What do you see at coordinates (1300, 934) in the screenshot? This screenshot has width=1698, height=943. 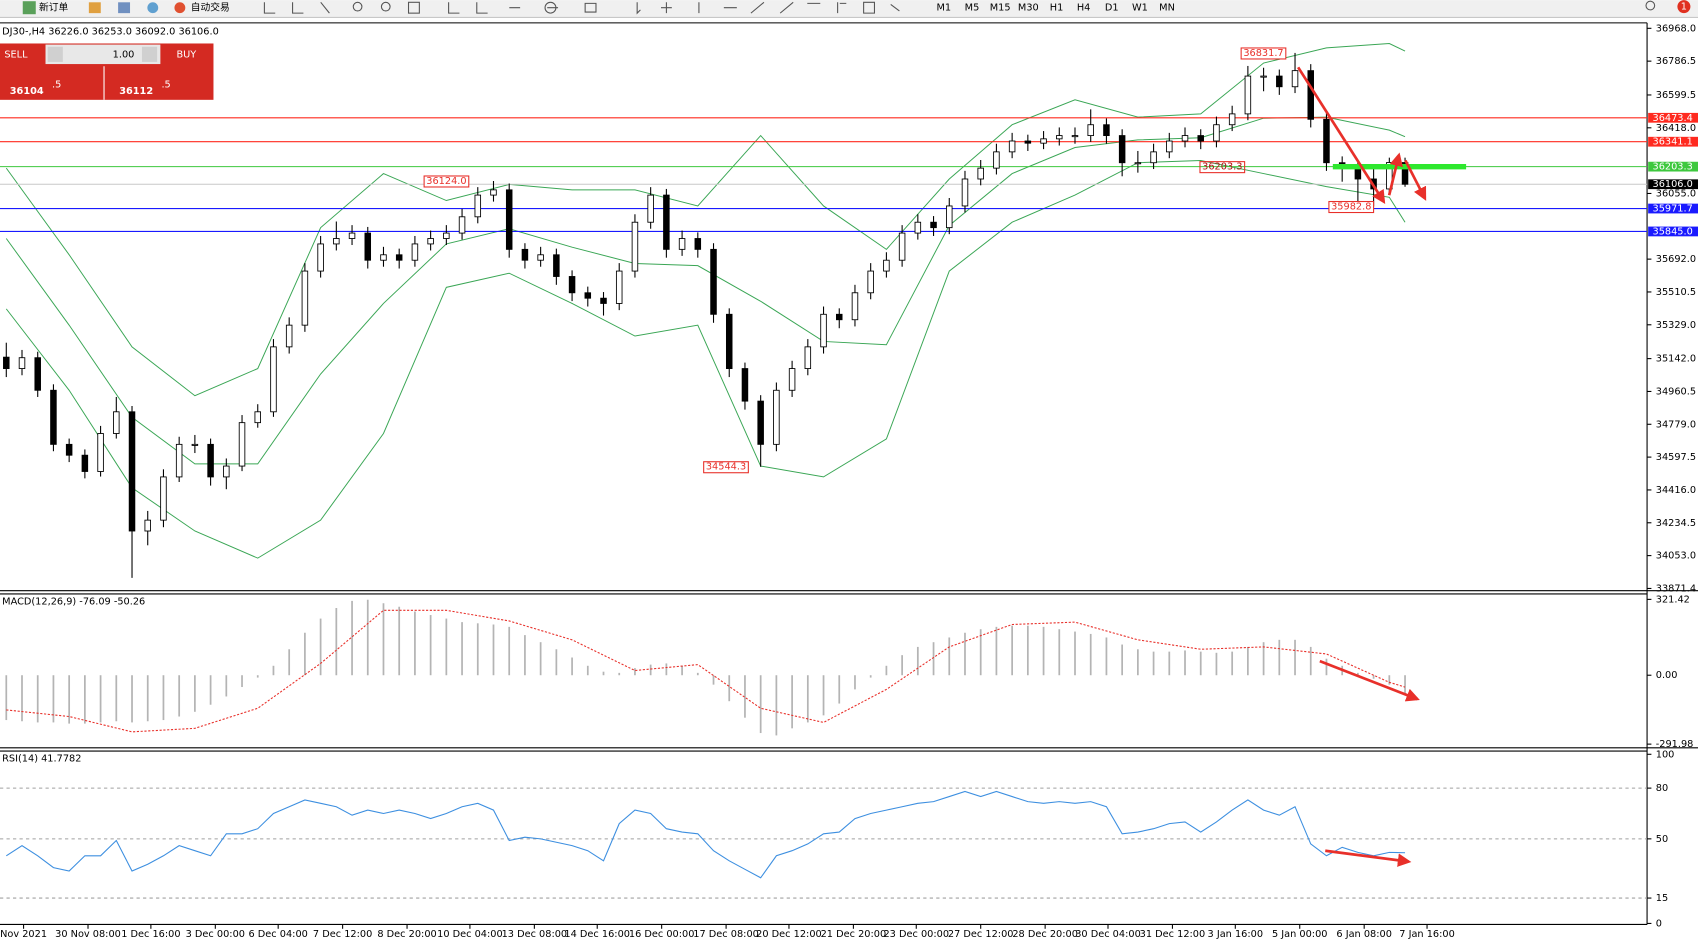 I see `x-tick-label: 5 Jan 00:00` at bounding box center [1300, 934].